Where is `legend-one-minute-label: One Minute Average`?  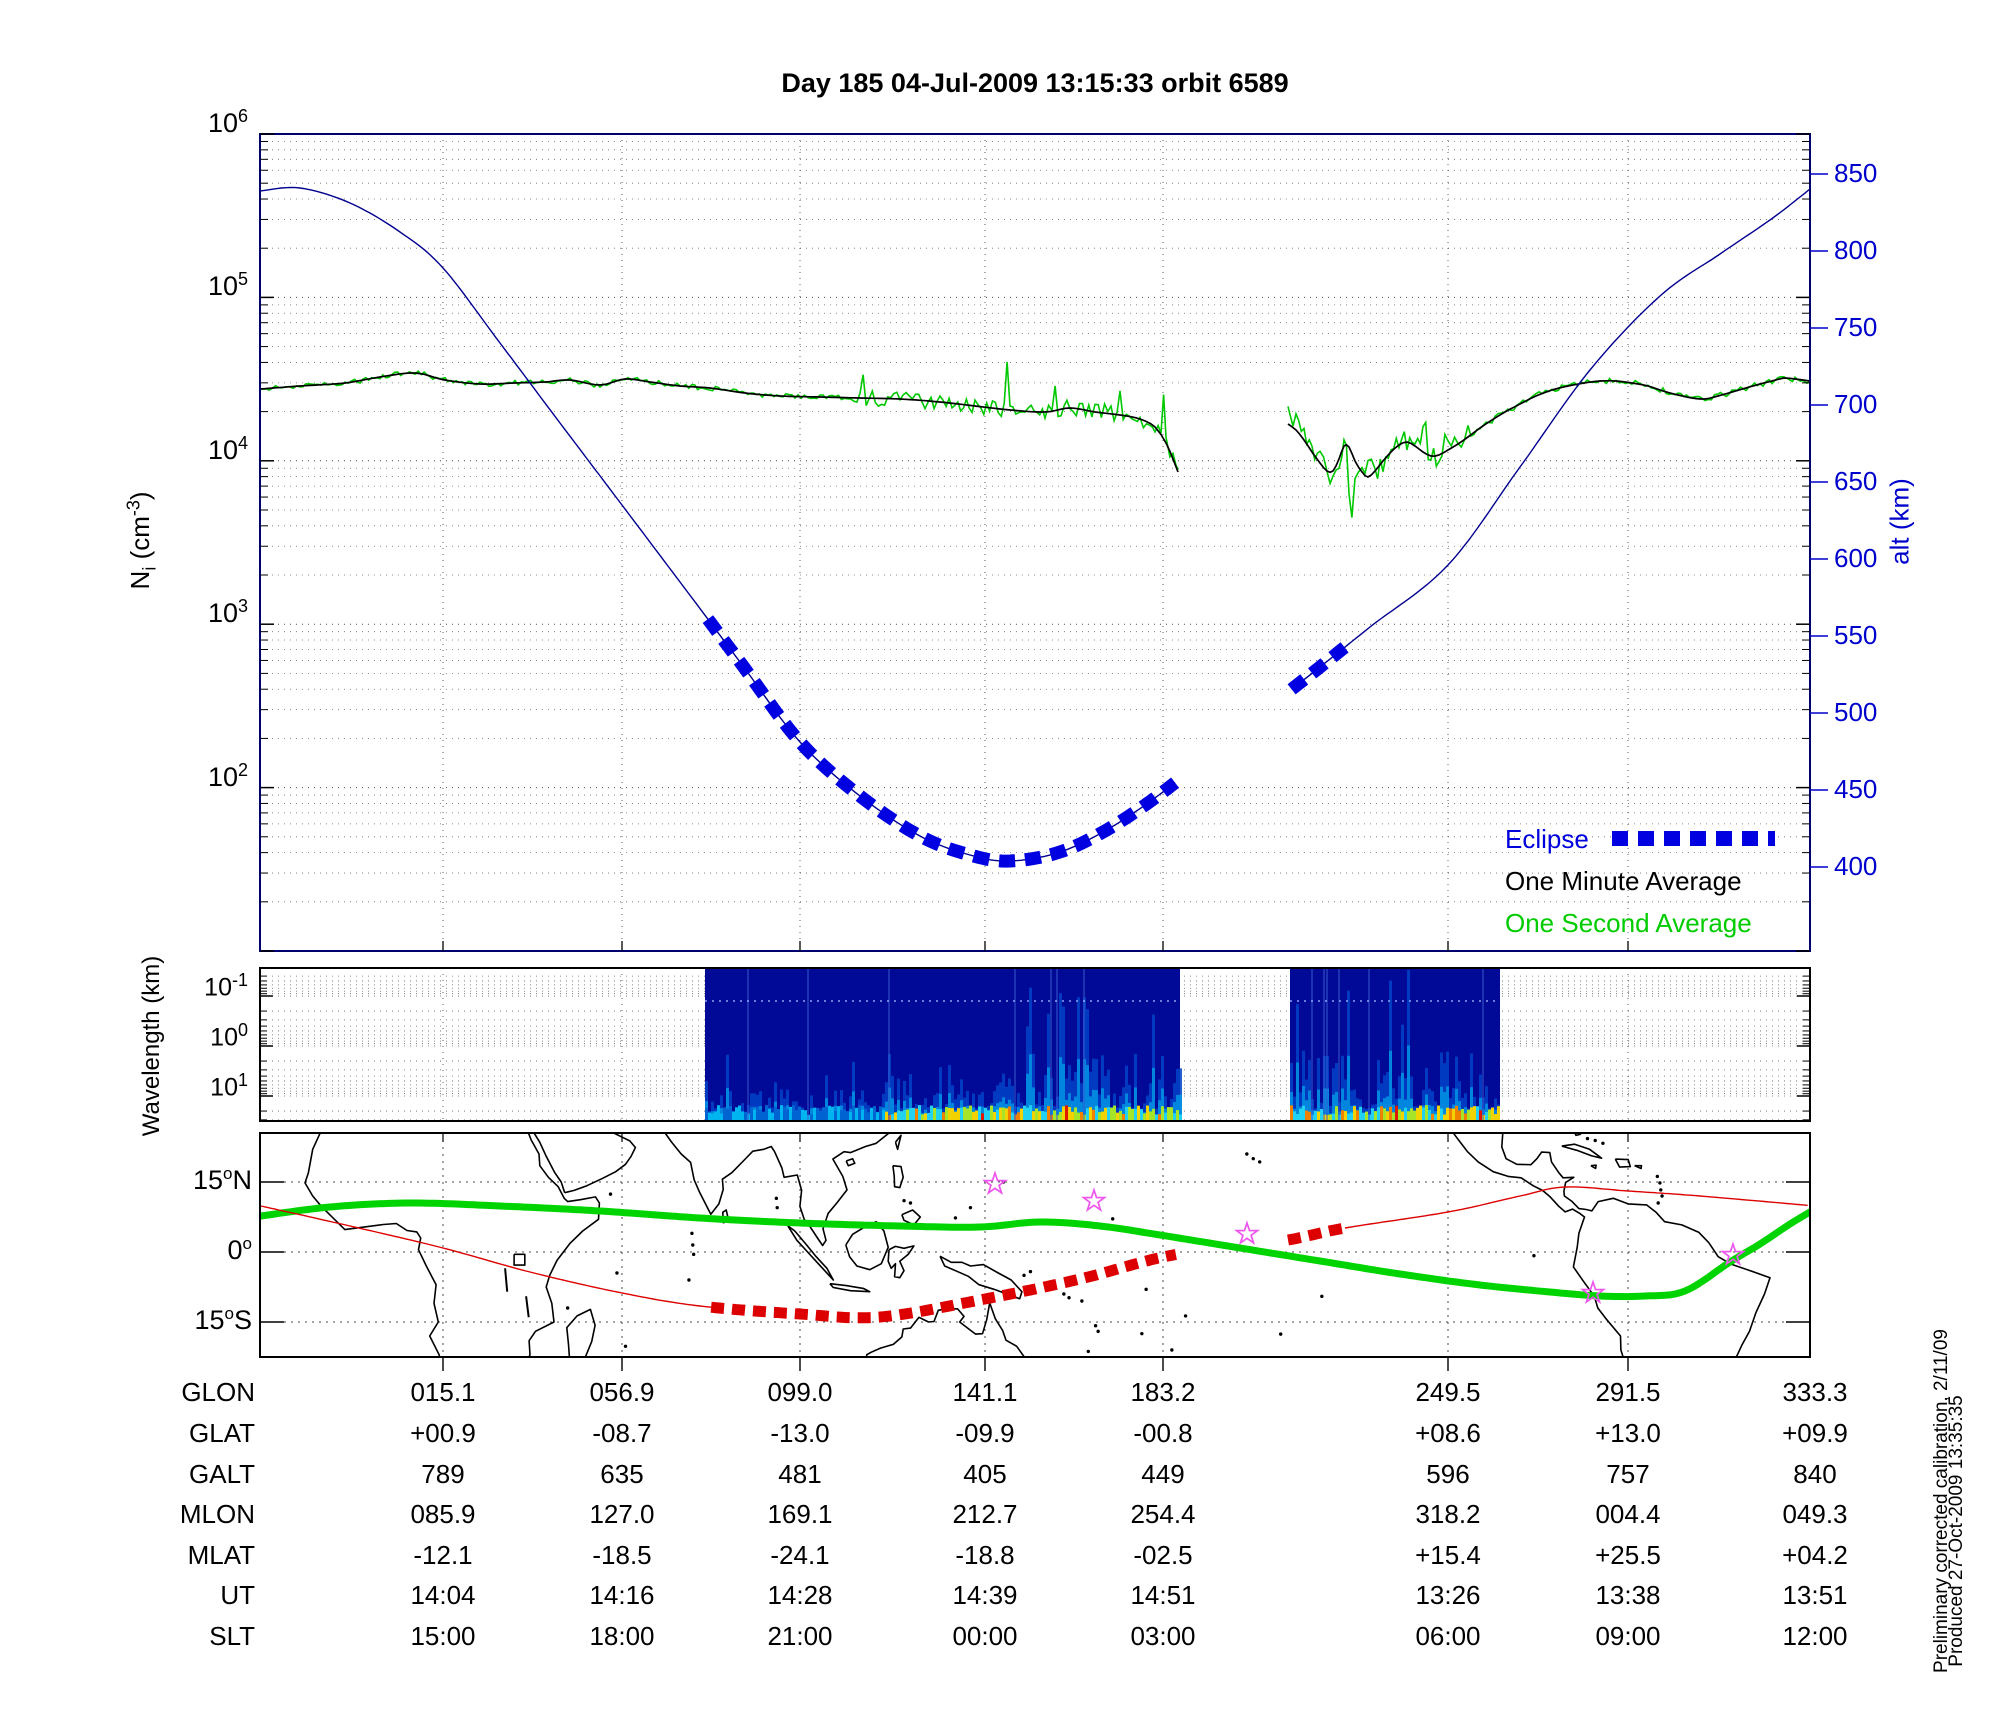 legend-one-minute-label: One Minute Average is located at coordinates (1623, 881).